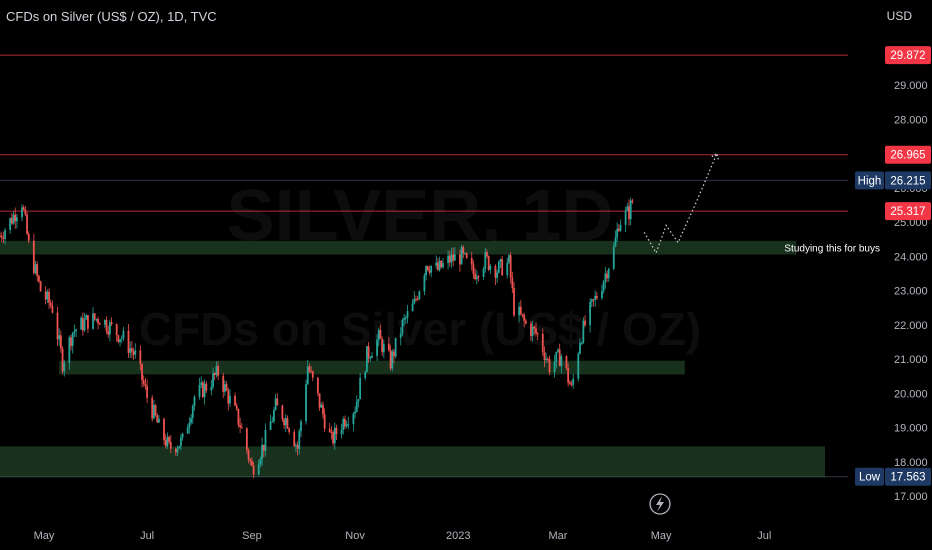  What do you see at coordinates (911, 429) in the screenshot?
I see `price-tick: 19.000` at bounding box center [911, 429].